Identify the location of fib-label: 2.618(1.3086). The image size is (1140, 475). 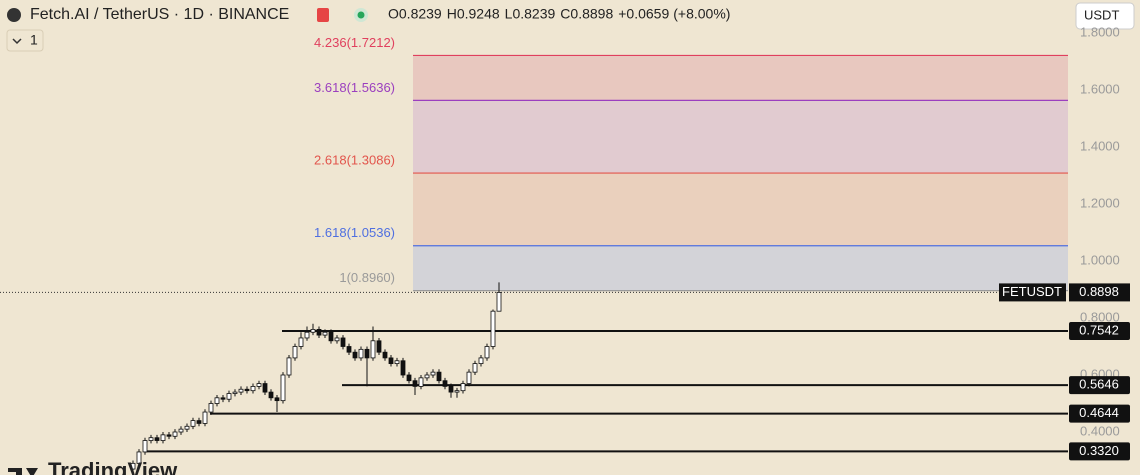
(354, 159).